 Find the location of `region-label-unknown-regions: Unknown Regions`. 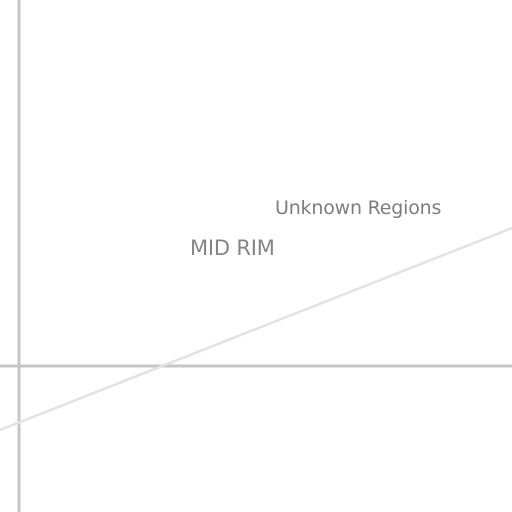

region-label-unknown-regions: Unknown Regions is located at coordinates (358, 208).